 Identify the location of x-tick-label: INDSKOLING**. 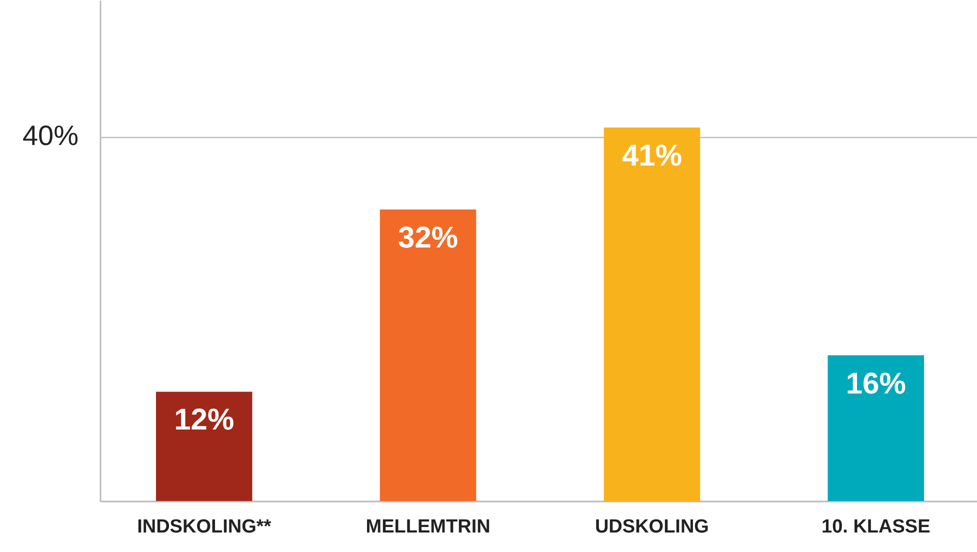
(204, 527).